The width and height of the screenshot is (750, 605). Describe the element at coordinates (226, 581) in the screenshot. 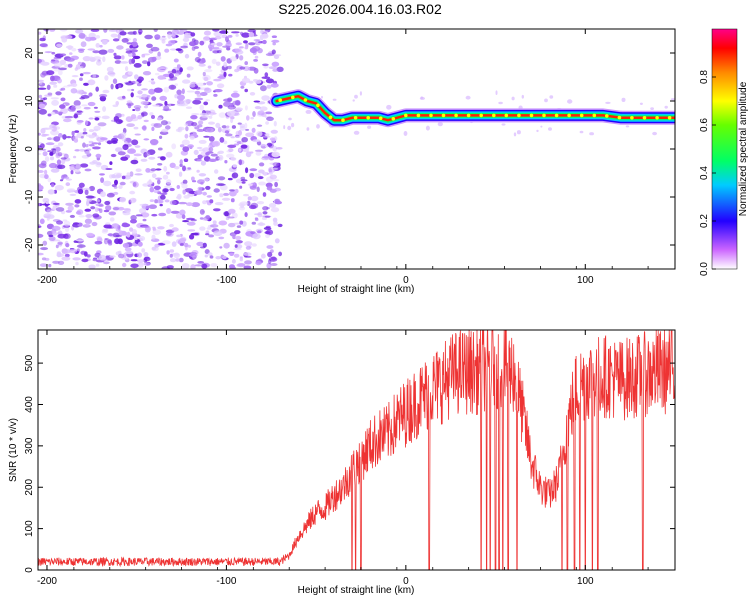

I see `snr-x-tick-label: -100` at that location.